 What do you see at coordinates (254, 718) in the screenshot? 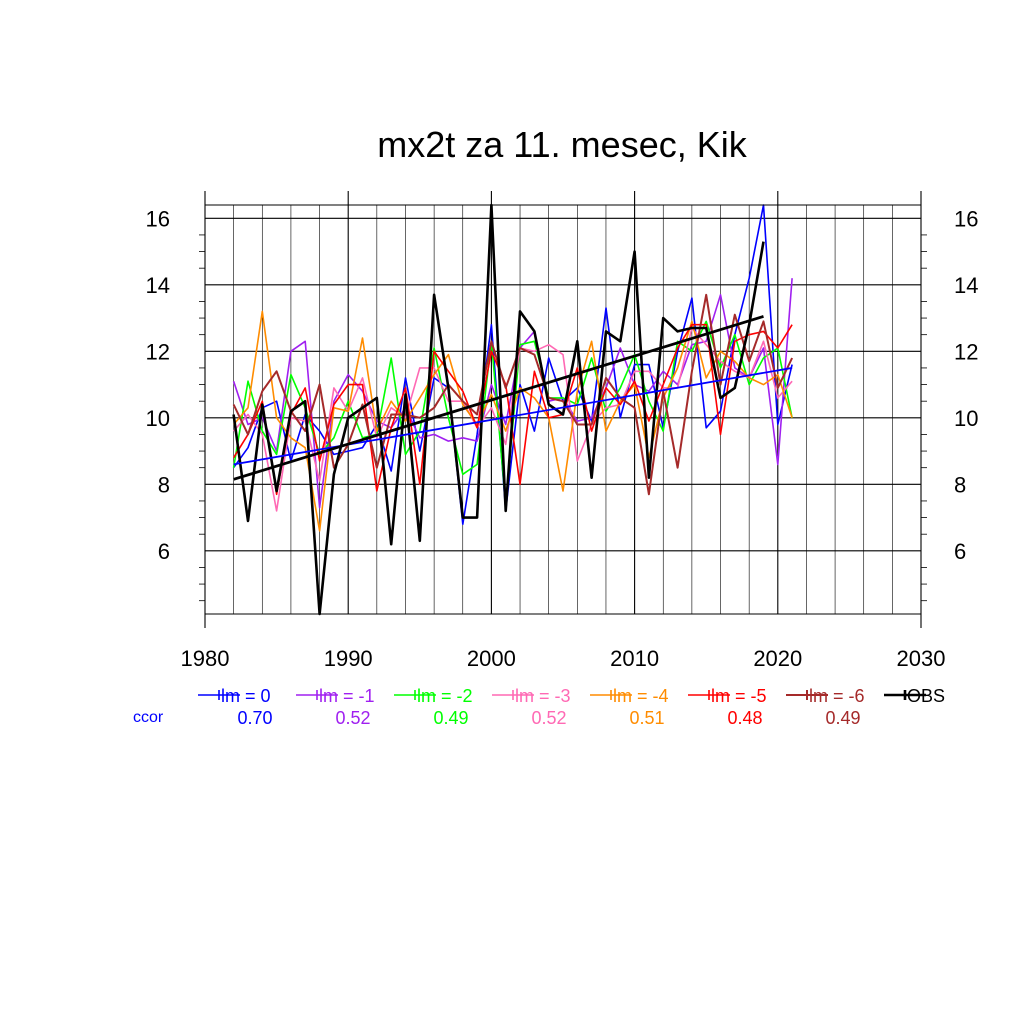
I see `ccor-value-lm-0: 0.70` at bounding box center [254, 718].